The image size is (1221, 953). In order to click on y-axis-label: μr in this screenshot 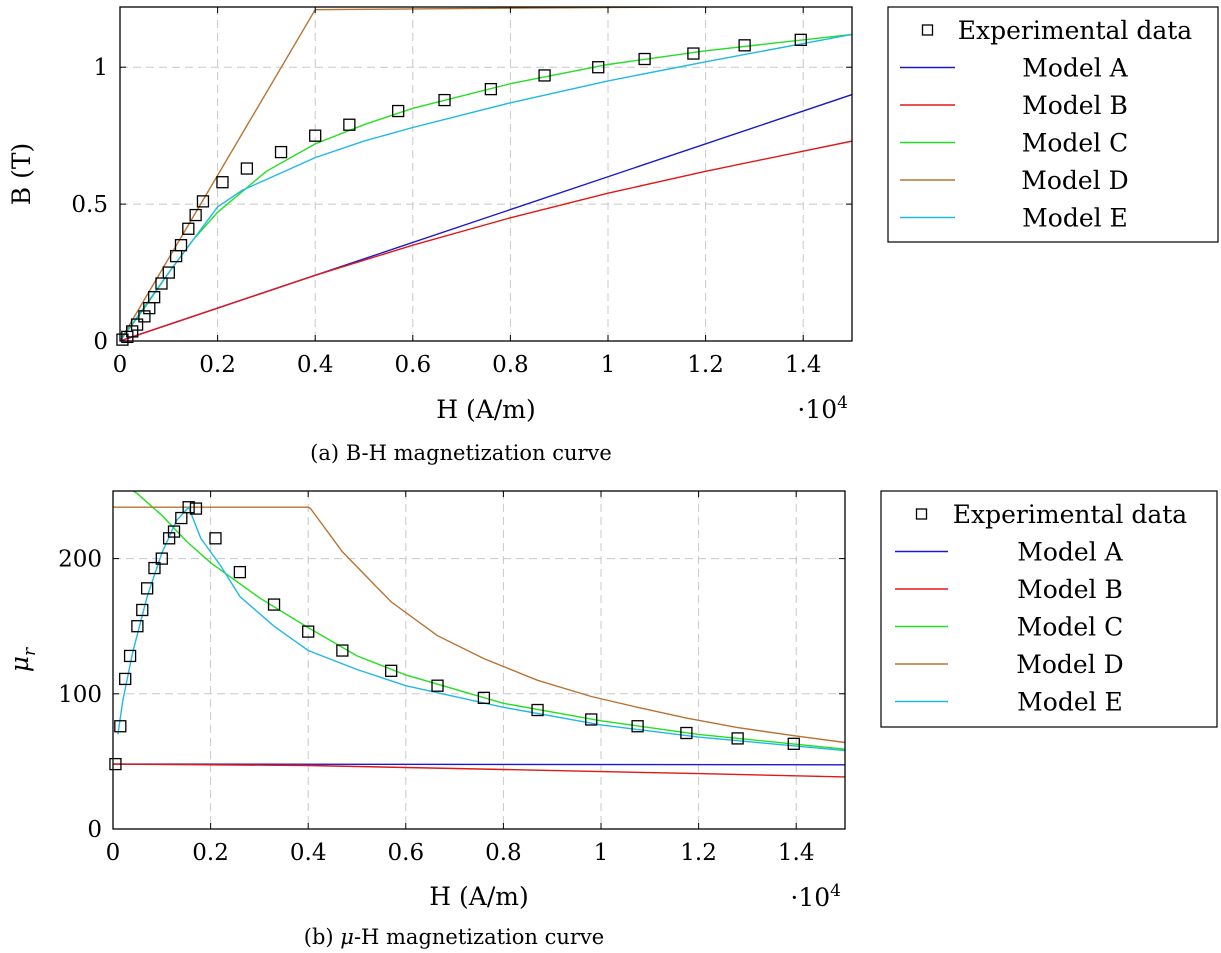, I will do `click(22, 659)`.